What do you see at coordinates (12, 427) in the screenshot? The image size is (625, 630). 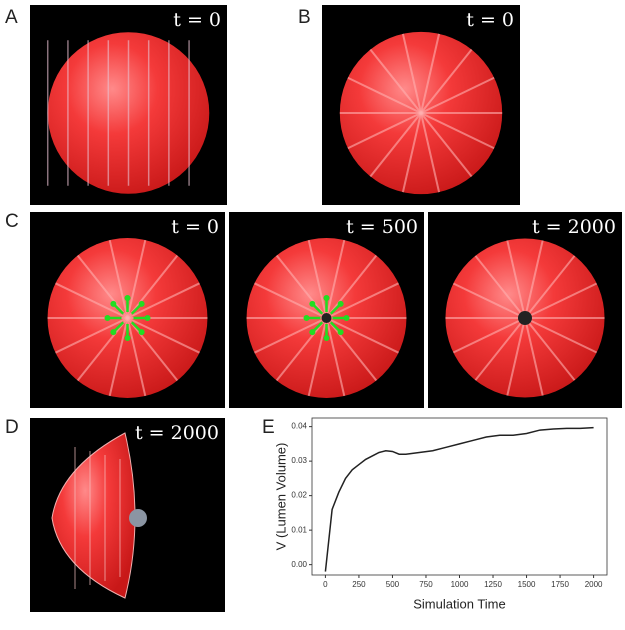 I see `panel-letter: D` at bounding box center [12, 427].